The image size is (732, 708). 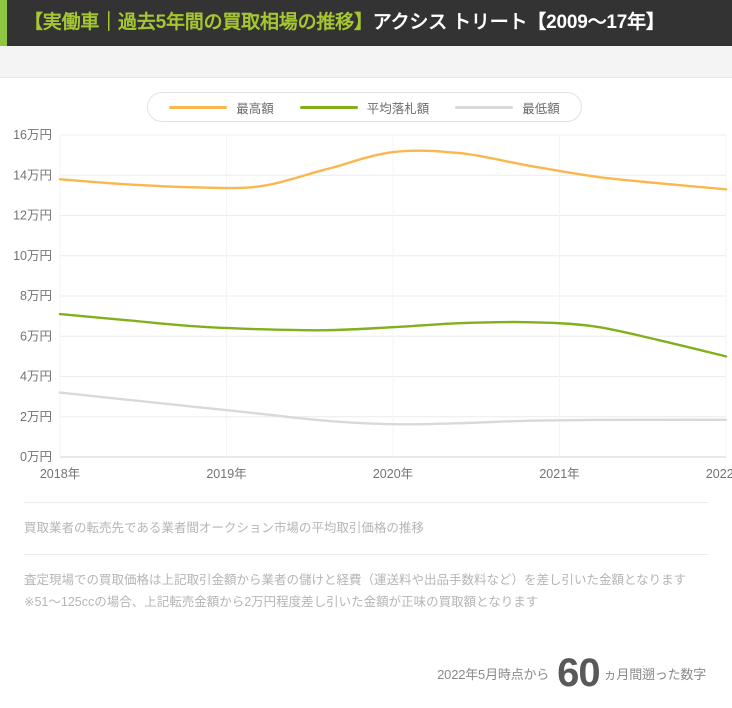 What do you see at coordinates (32, 216) in the screenshot?
I see `y-axis-tick-label: 12万円` at bounding box center [32, 216].